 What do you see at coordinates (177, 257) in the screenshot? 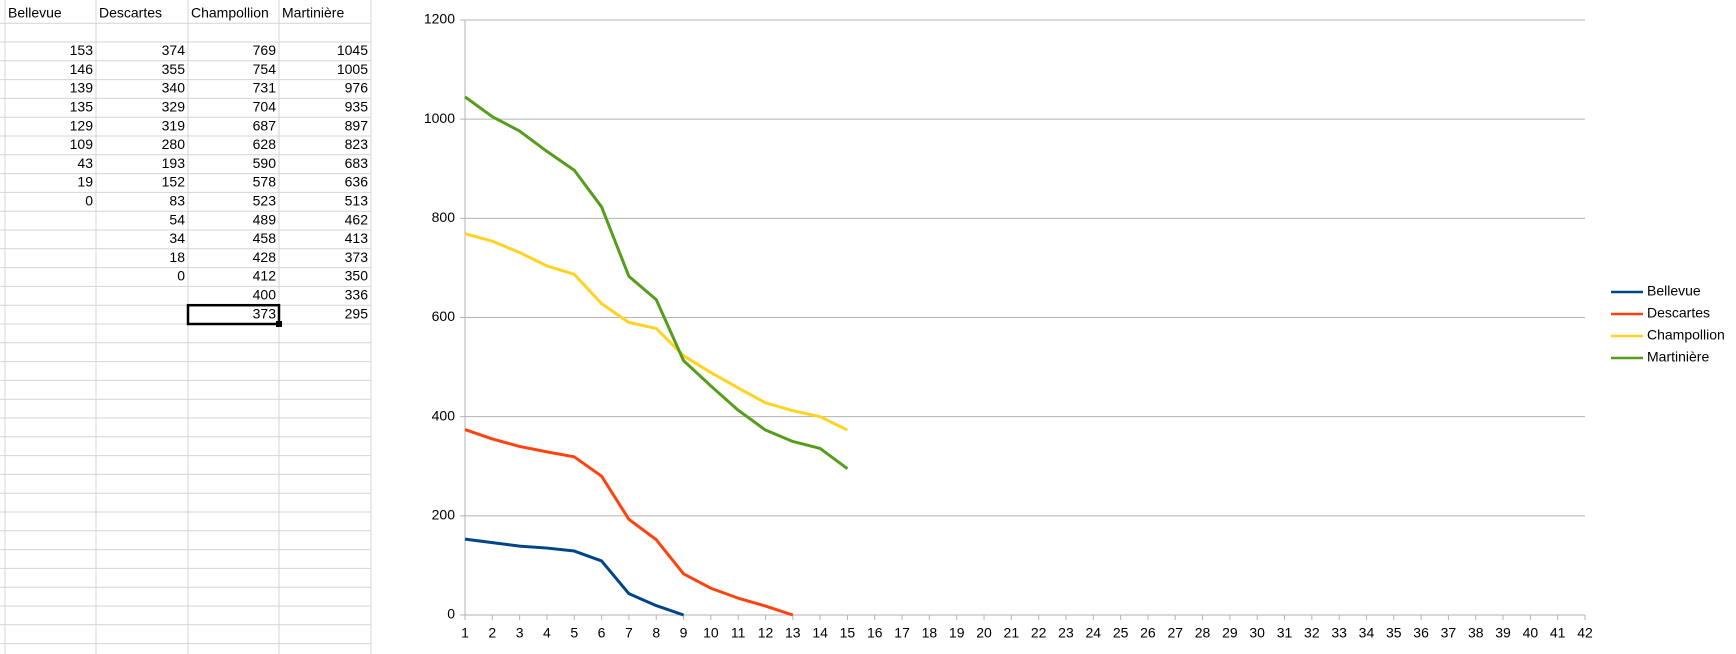
I see `cell-value: 18` at bounding box center [177, 257].